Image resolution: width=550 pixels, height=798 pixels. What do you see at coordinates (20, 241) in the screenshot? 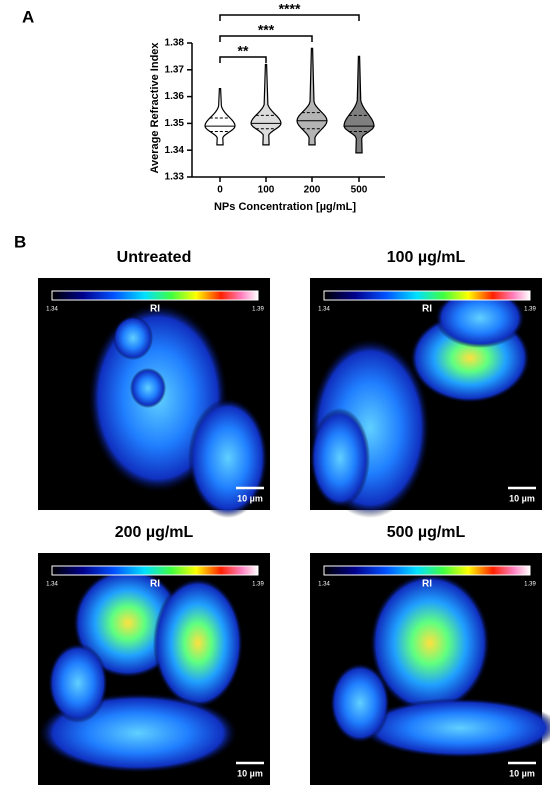
I see `panel-label: B` at bounding box center [20, 241].